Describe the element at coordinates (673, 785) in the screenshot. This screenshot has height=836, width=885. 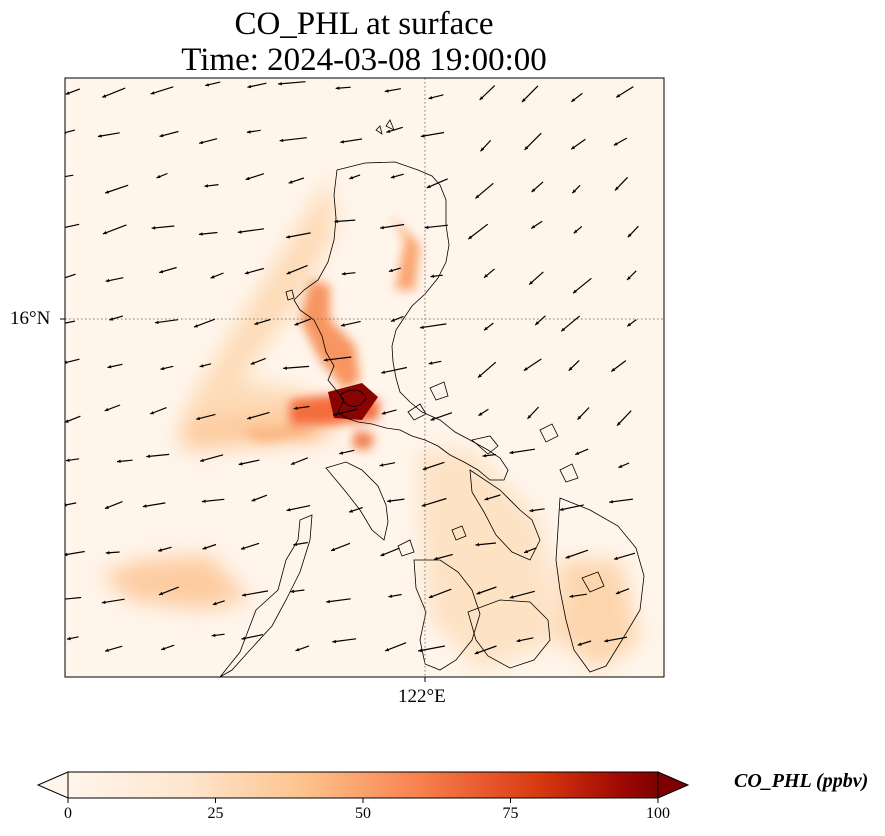
I see `colorbar-extend-high` at that location.